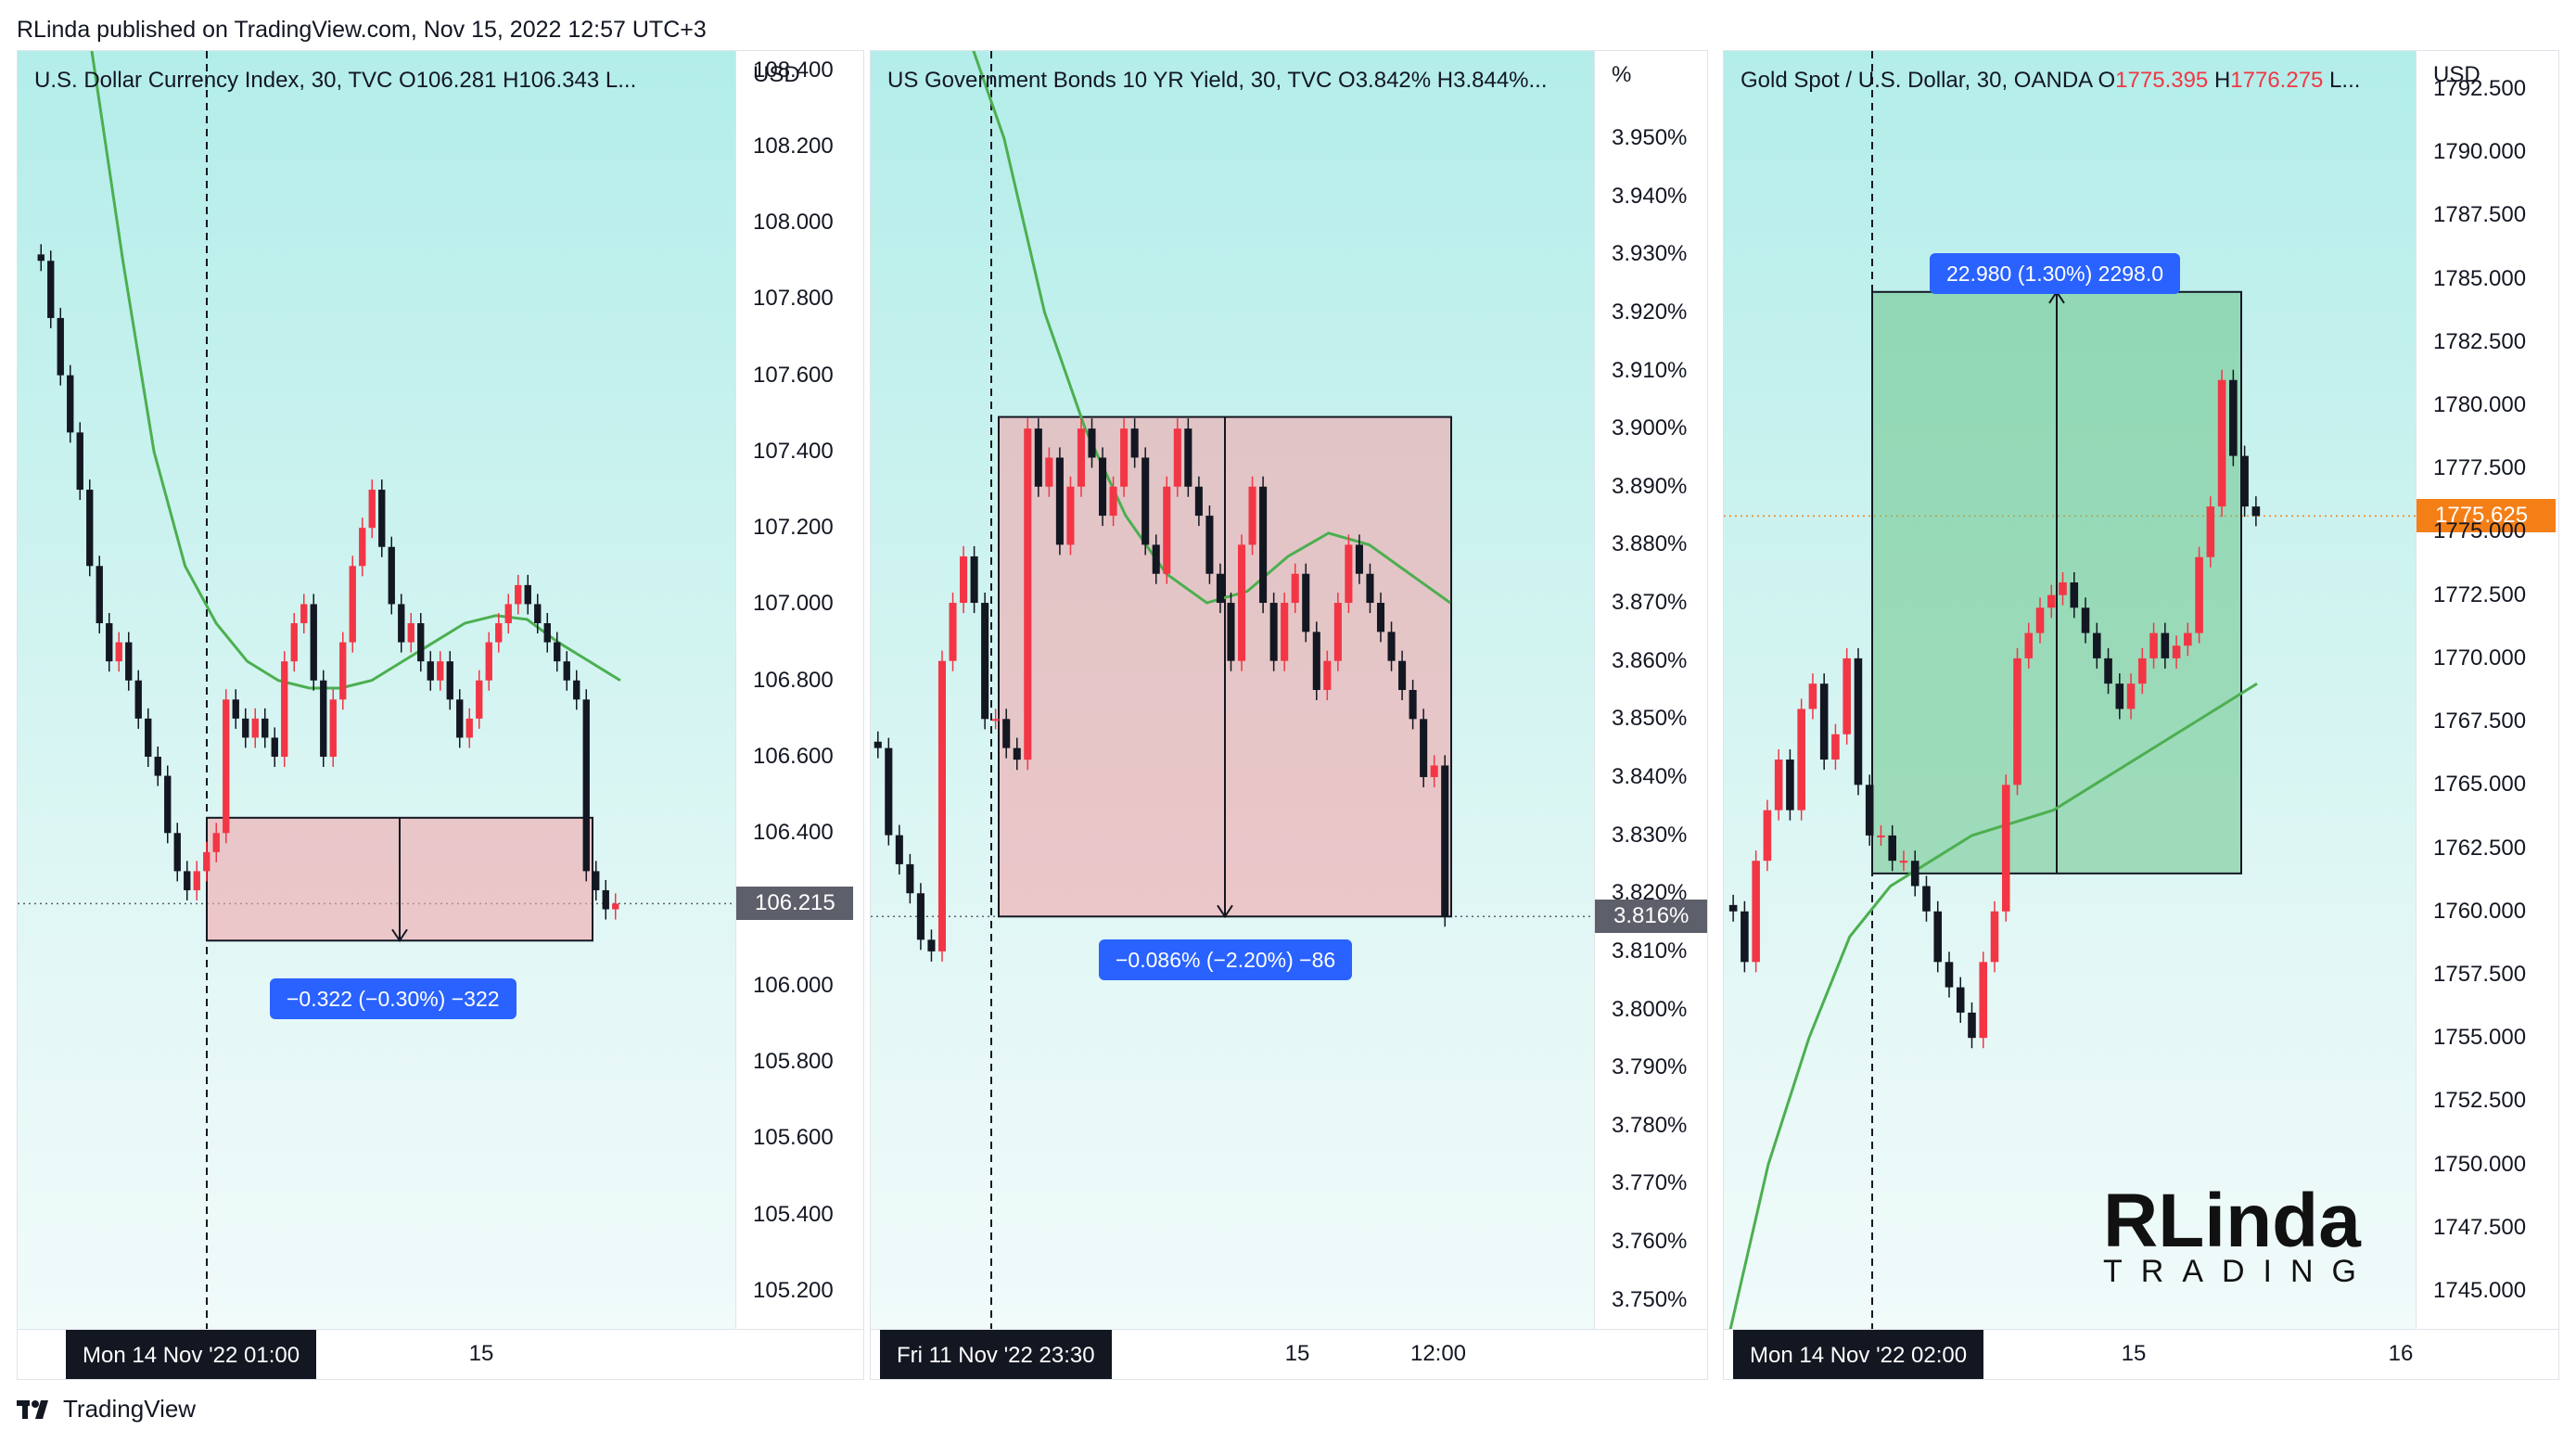 The image size is (2576, 1443). I want to click on y-tick-label: 1752.500, so click(2480, 1101).